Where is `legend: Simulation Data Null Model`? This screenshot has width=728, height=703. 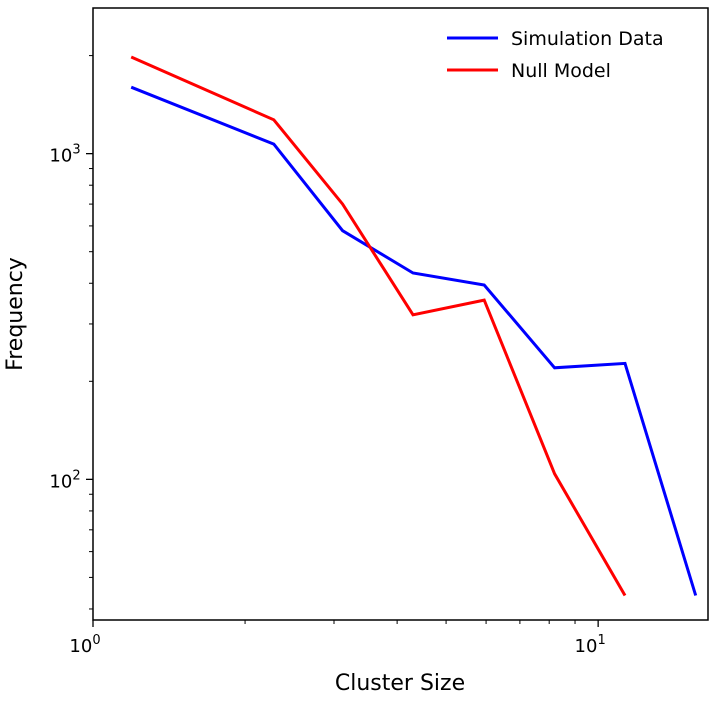
legend: Simulation Data Null Model is located at coordinates (555, 55).